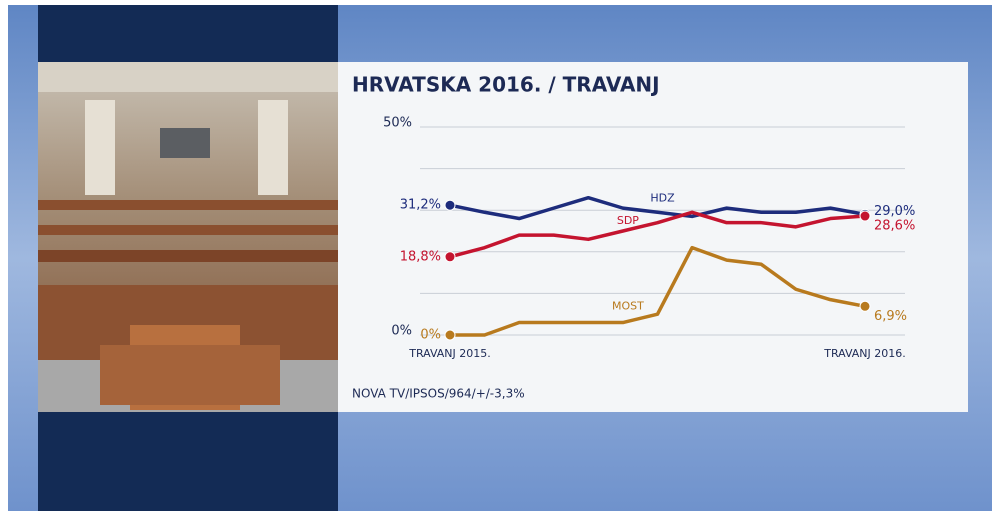 This screenshot has width=1000, height=520. Describe the element at coordinates (662, 197) in the screenshot. I see `series-name: HDZ` at that location.